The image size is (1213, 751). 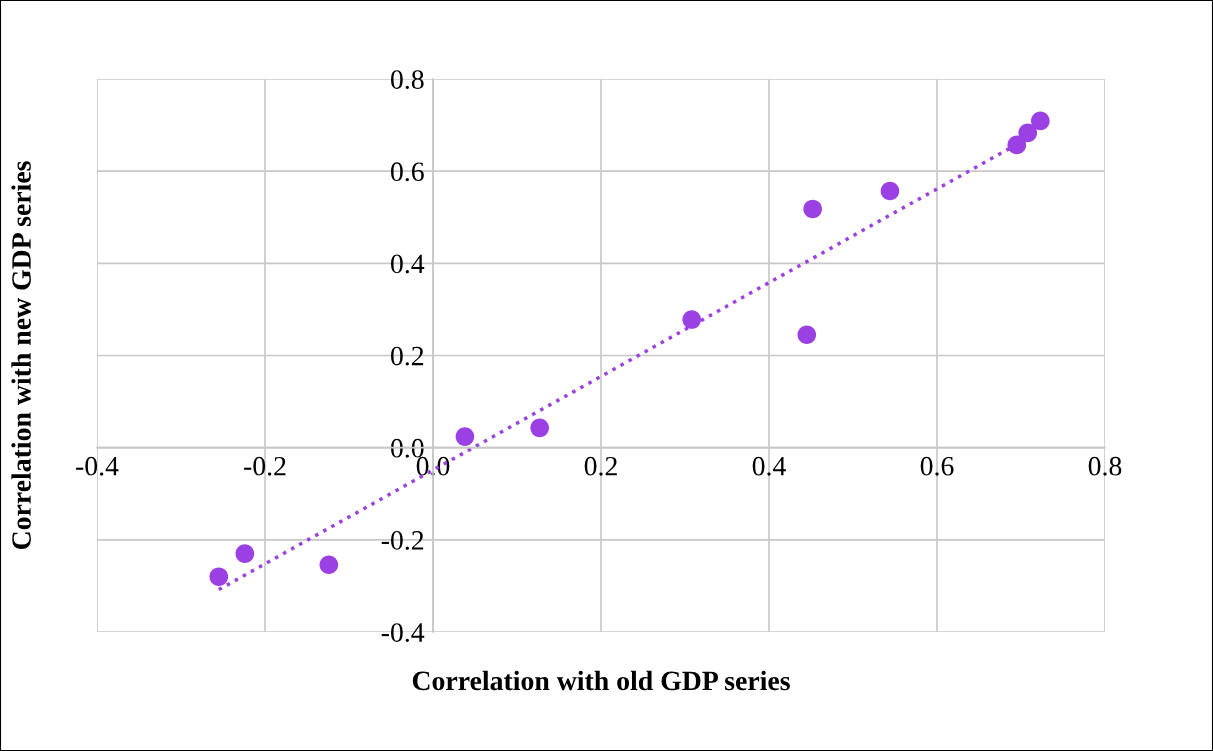 What do you see at coordinates (769, 466) in the screenshot?
I see `x-tick-label: 0.4` at bounding box center [769, 466].